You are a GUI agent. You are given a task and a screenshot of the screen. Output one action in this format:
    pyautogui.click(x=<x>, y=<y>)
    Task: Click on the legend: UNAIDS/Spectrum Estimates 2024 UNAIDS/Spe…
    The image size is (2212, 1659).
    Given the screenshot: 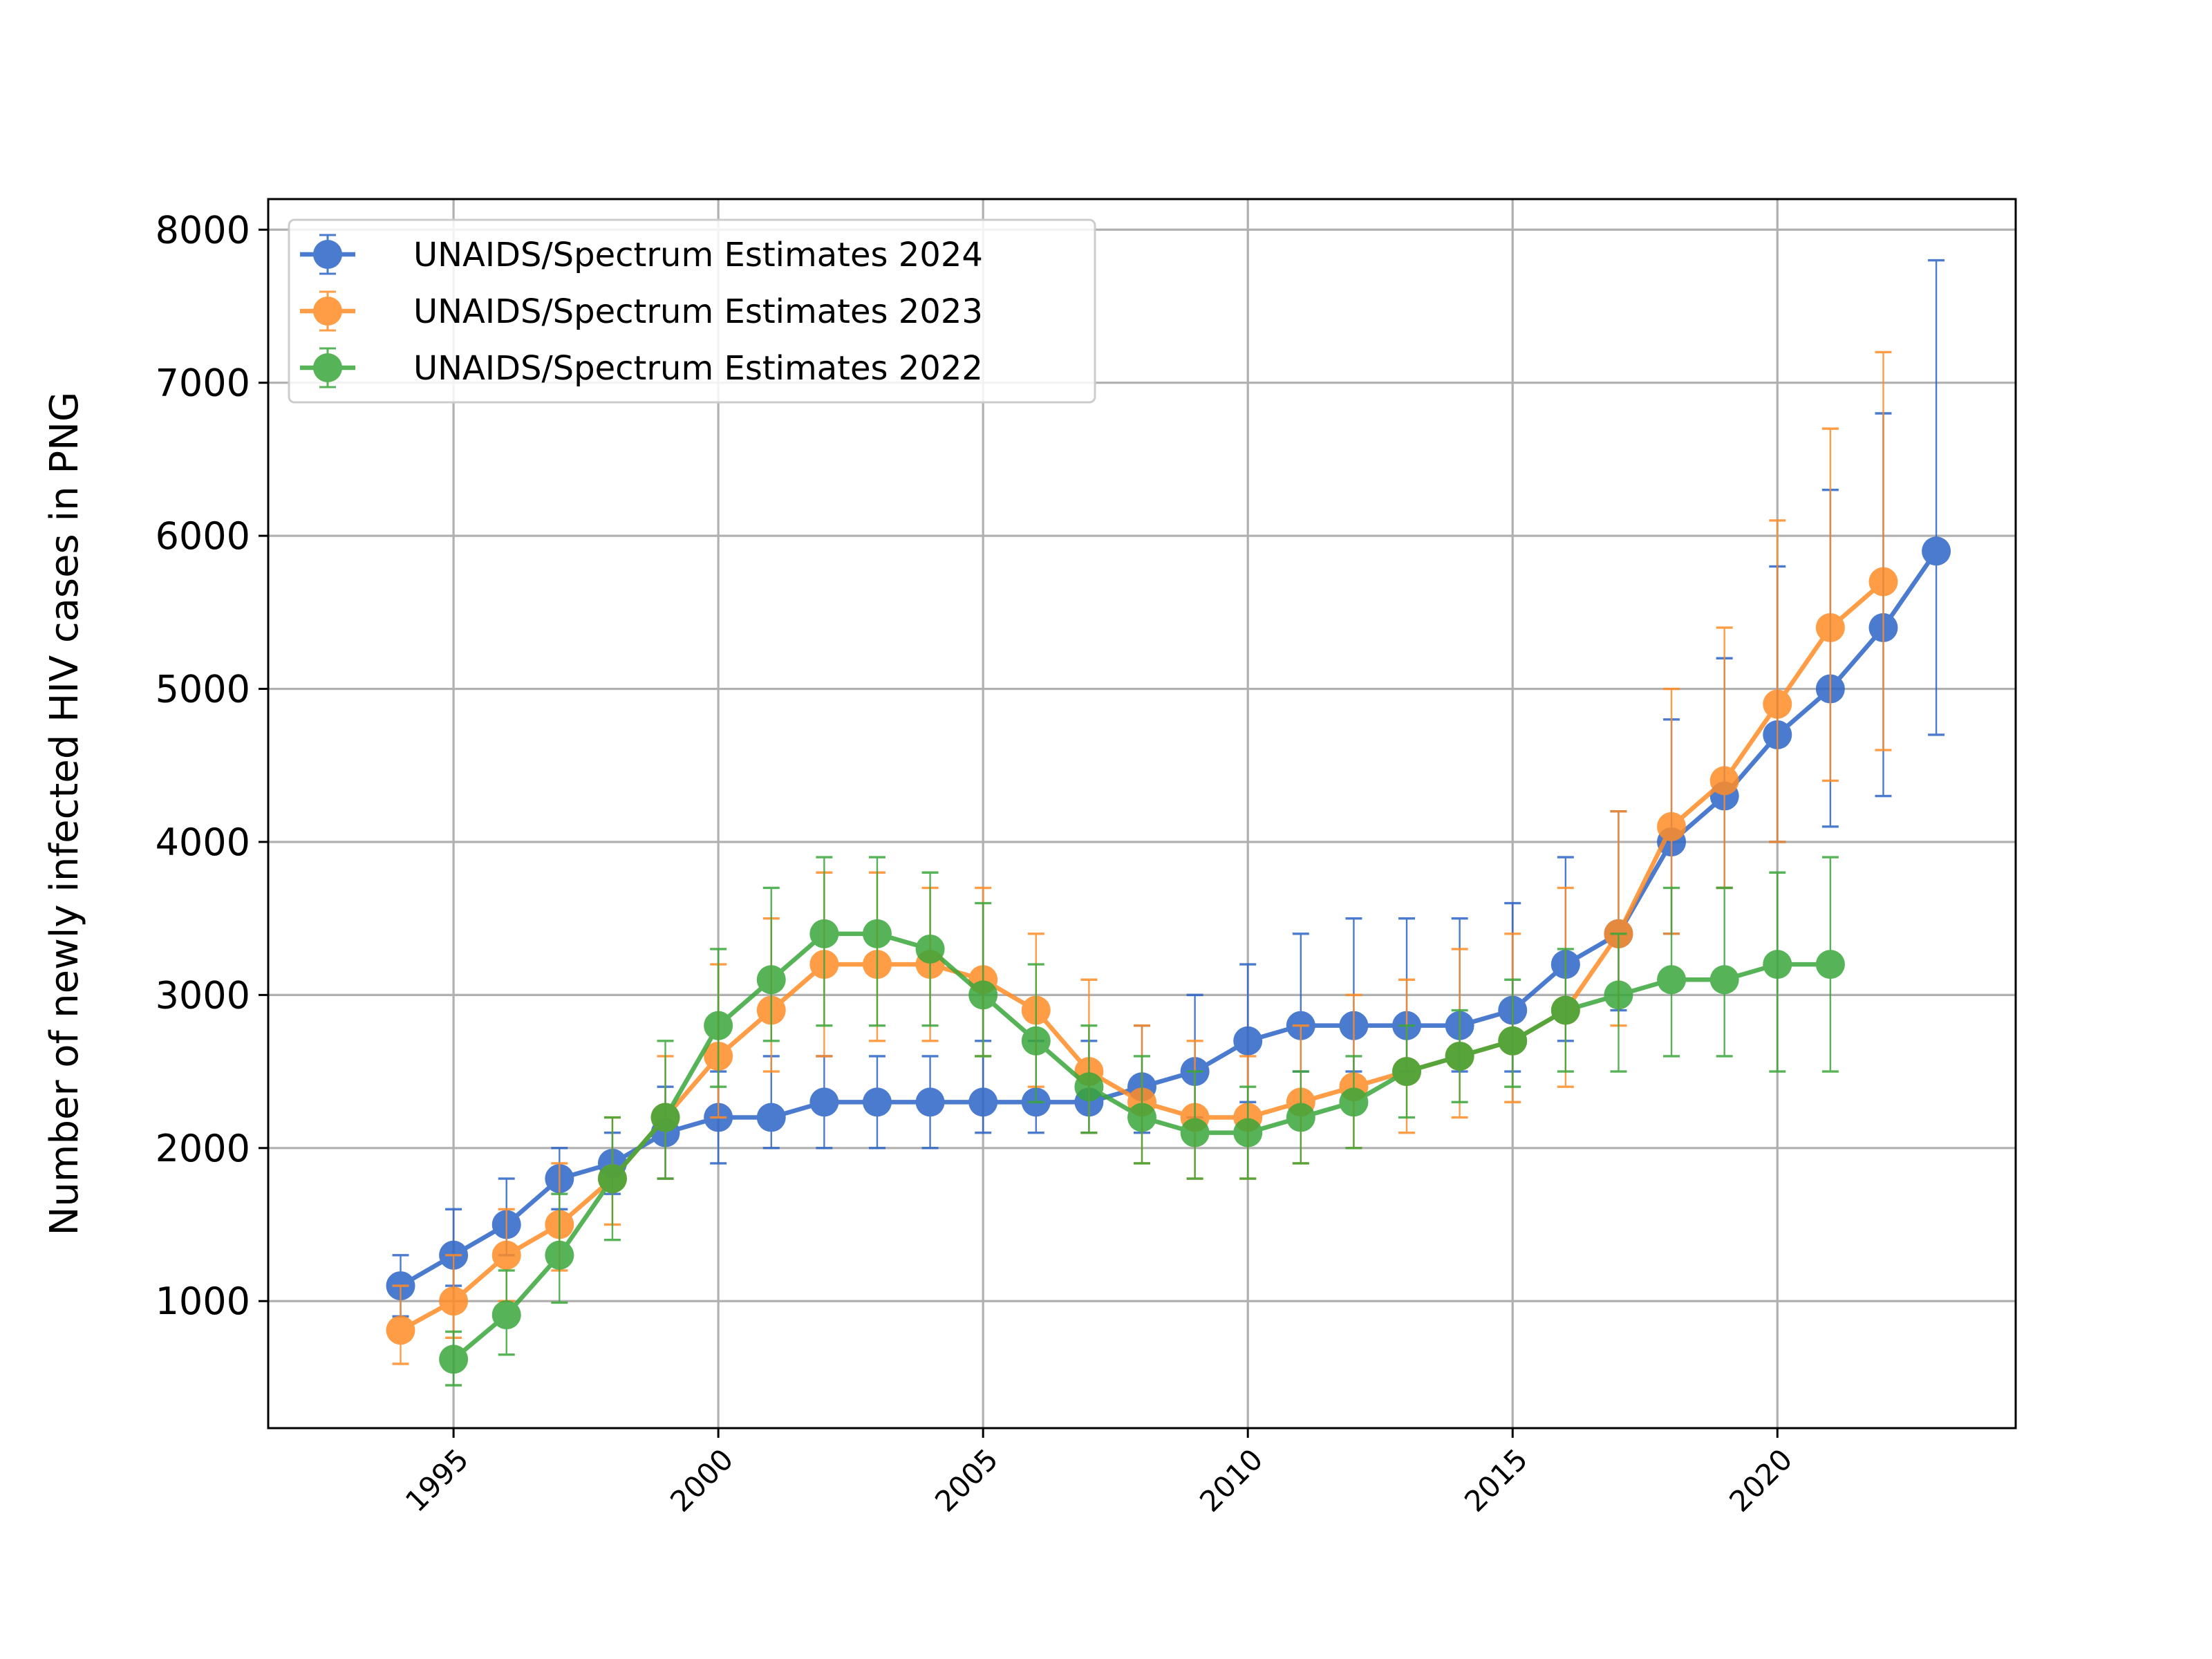 What is the action you would take?
    pyautogui.click(x=692, y=311)
    